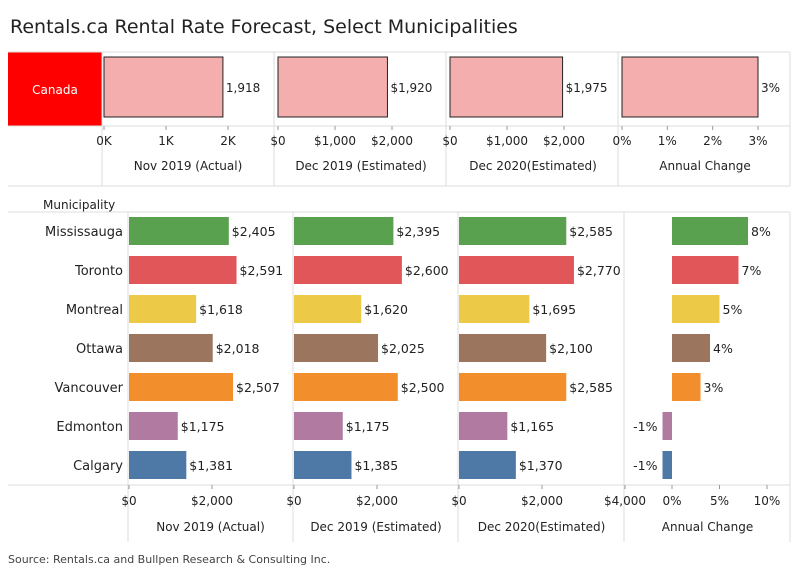 Image resolution: width=800 pixels, height=581 pixels. What do you see at coordinates (89, 427) in the screenshot?
I see `municipality-name: Edmonton` at bounding box center [89, 427].